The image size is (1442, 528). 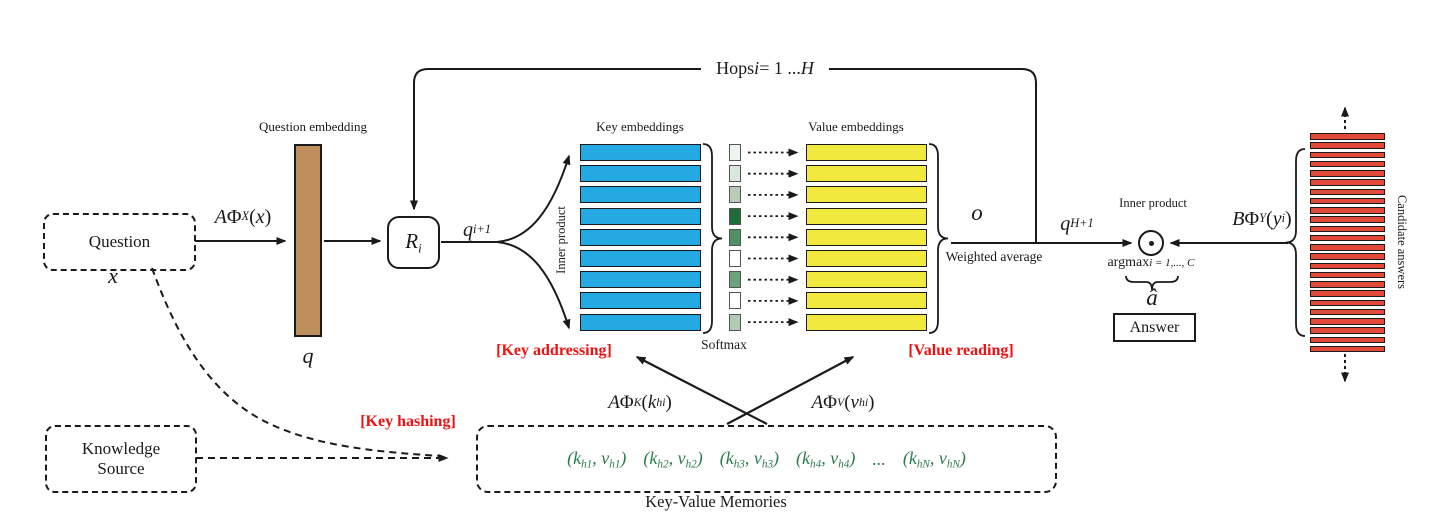 What do you see at coordinates (420, 248) in the screenshot?
I see `math-subscript: i` at bounding box center [420, 248].